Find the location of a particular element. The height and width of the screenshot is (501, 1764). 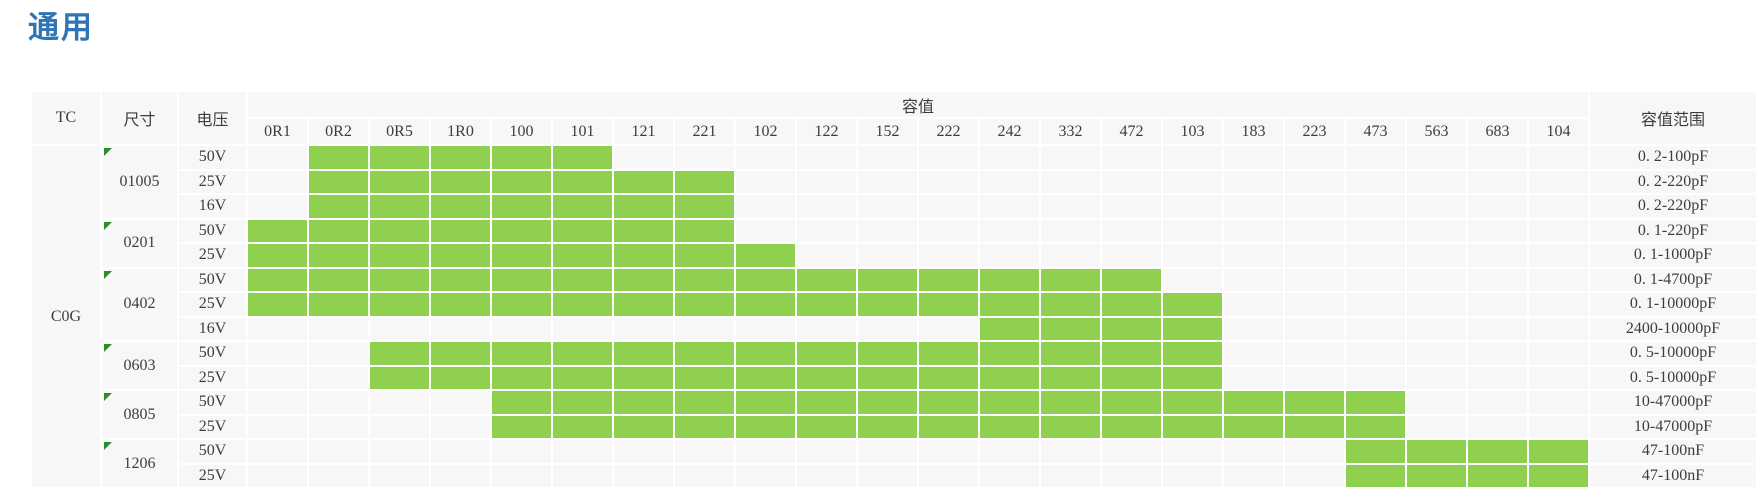

table-row-0201-25V: 25V 0. 1-1000pF is located at coordinates (894, 255).